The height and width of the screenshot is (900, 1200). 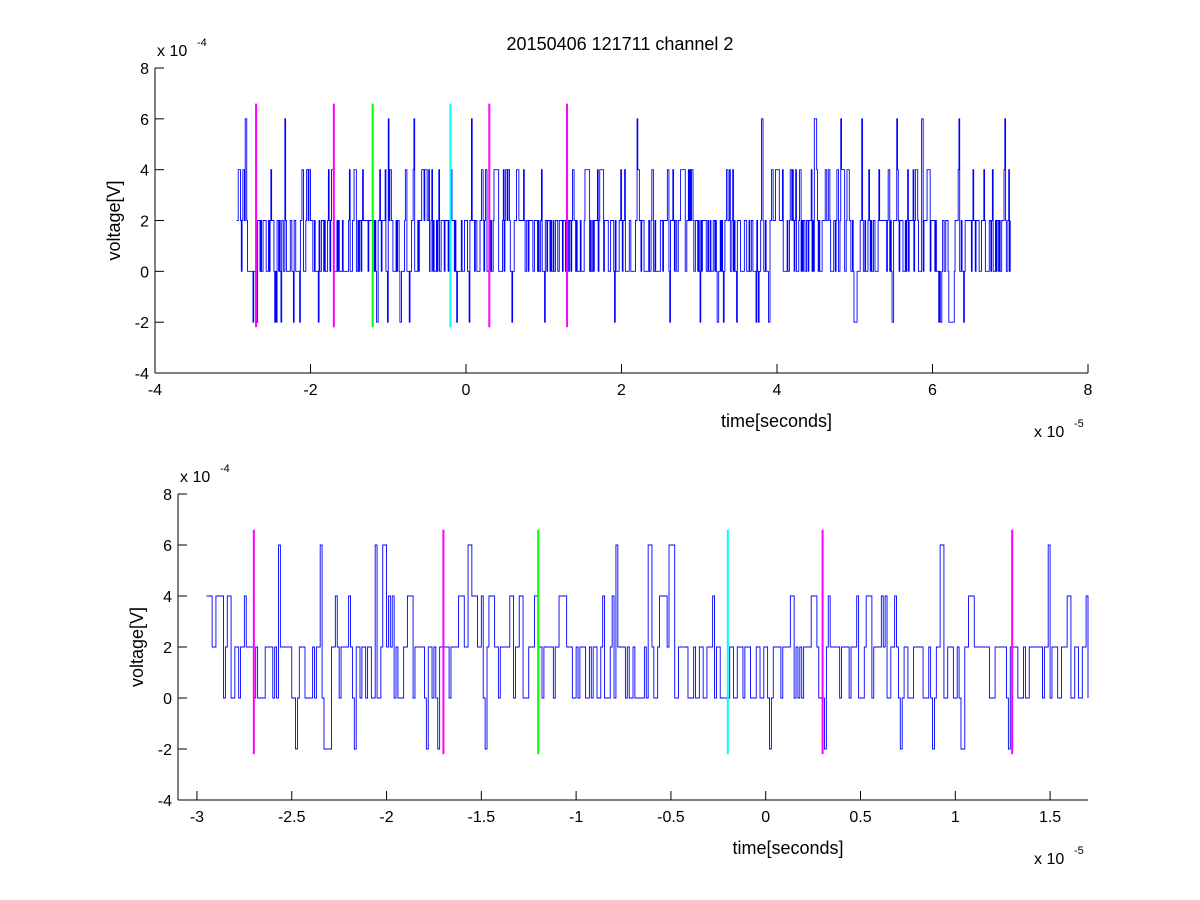 I want to click on x-tick-label: 6, so click(x=932, y=390).